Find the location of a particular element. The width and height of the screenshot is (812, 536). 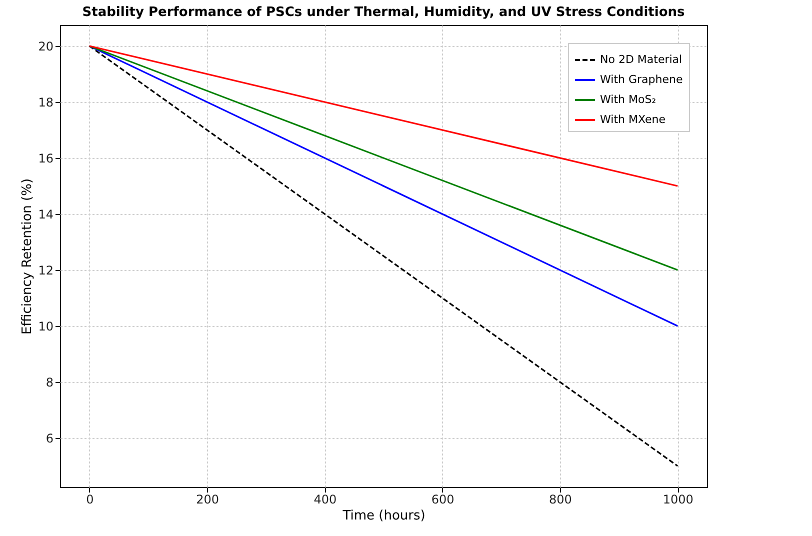

y-tick-label: 10 is located at coordinates (46, 327).